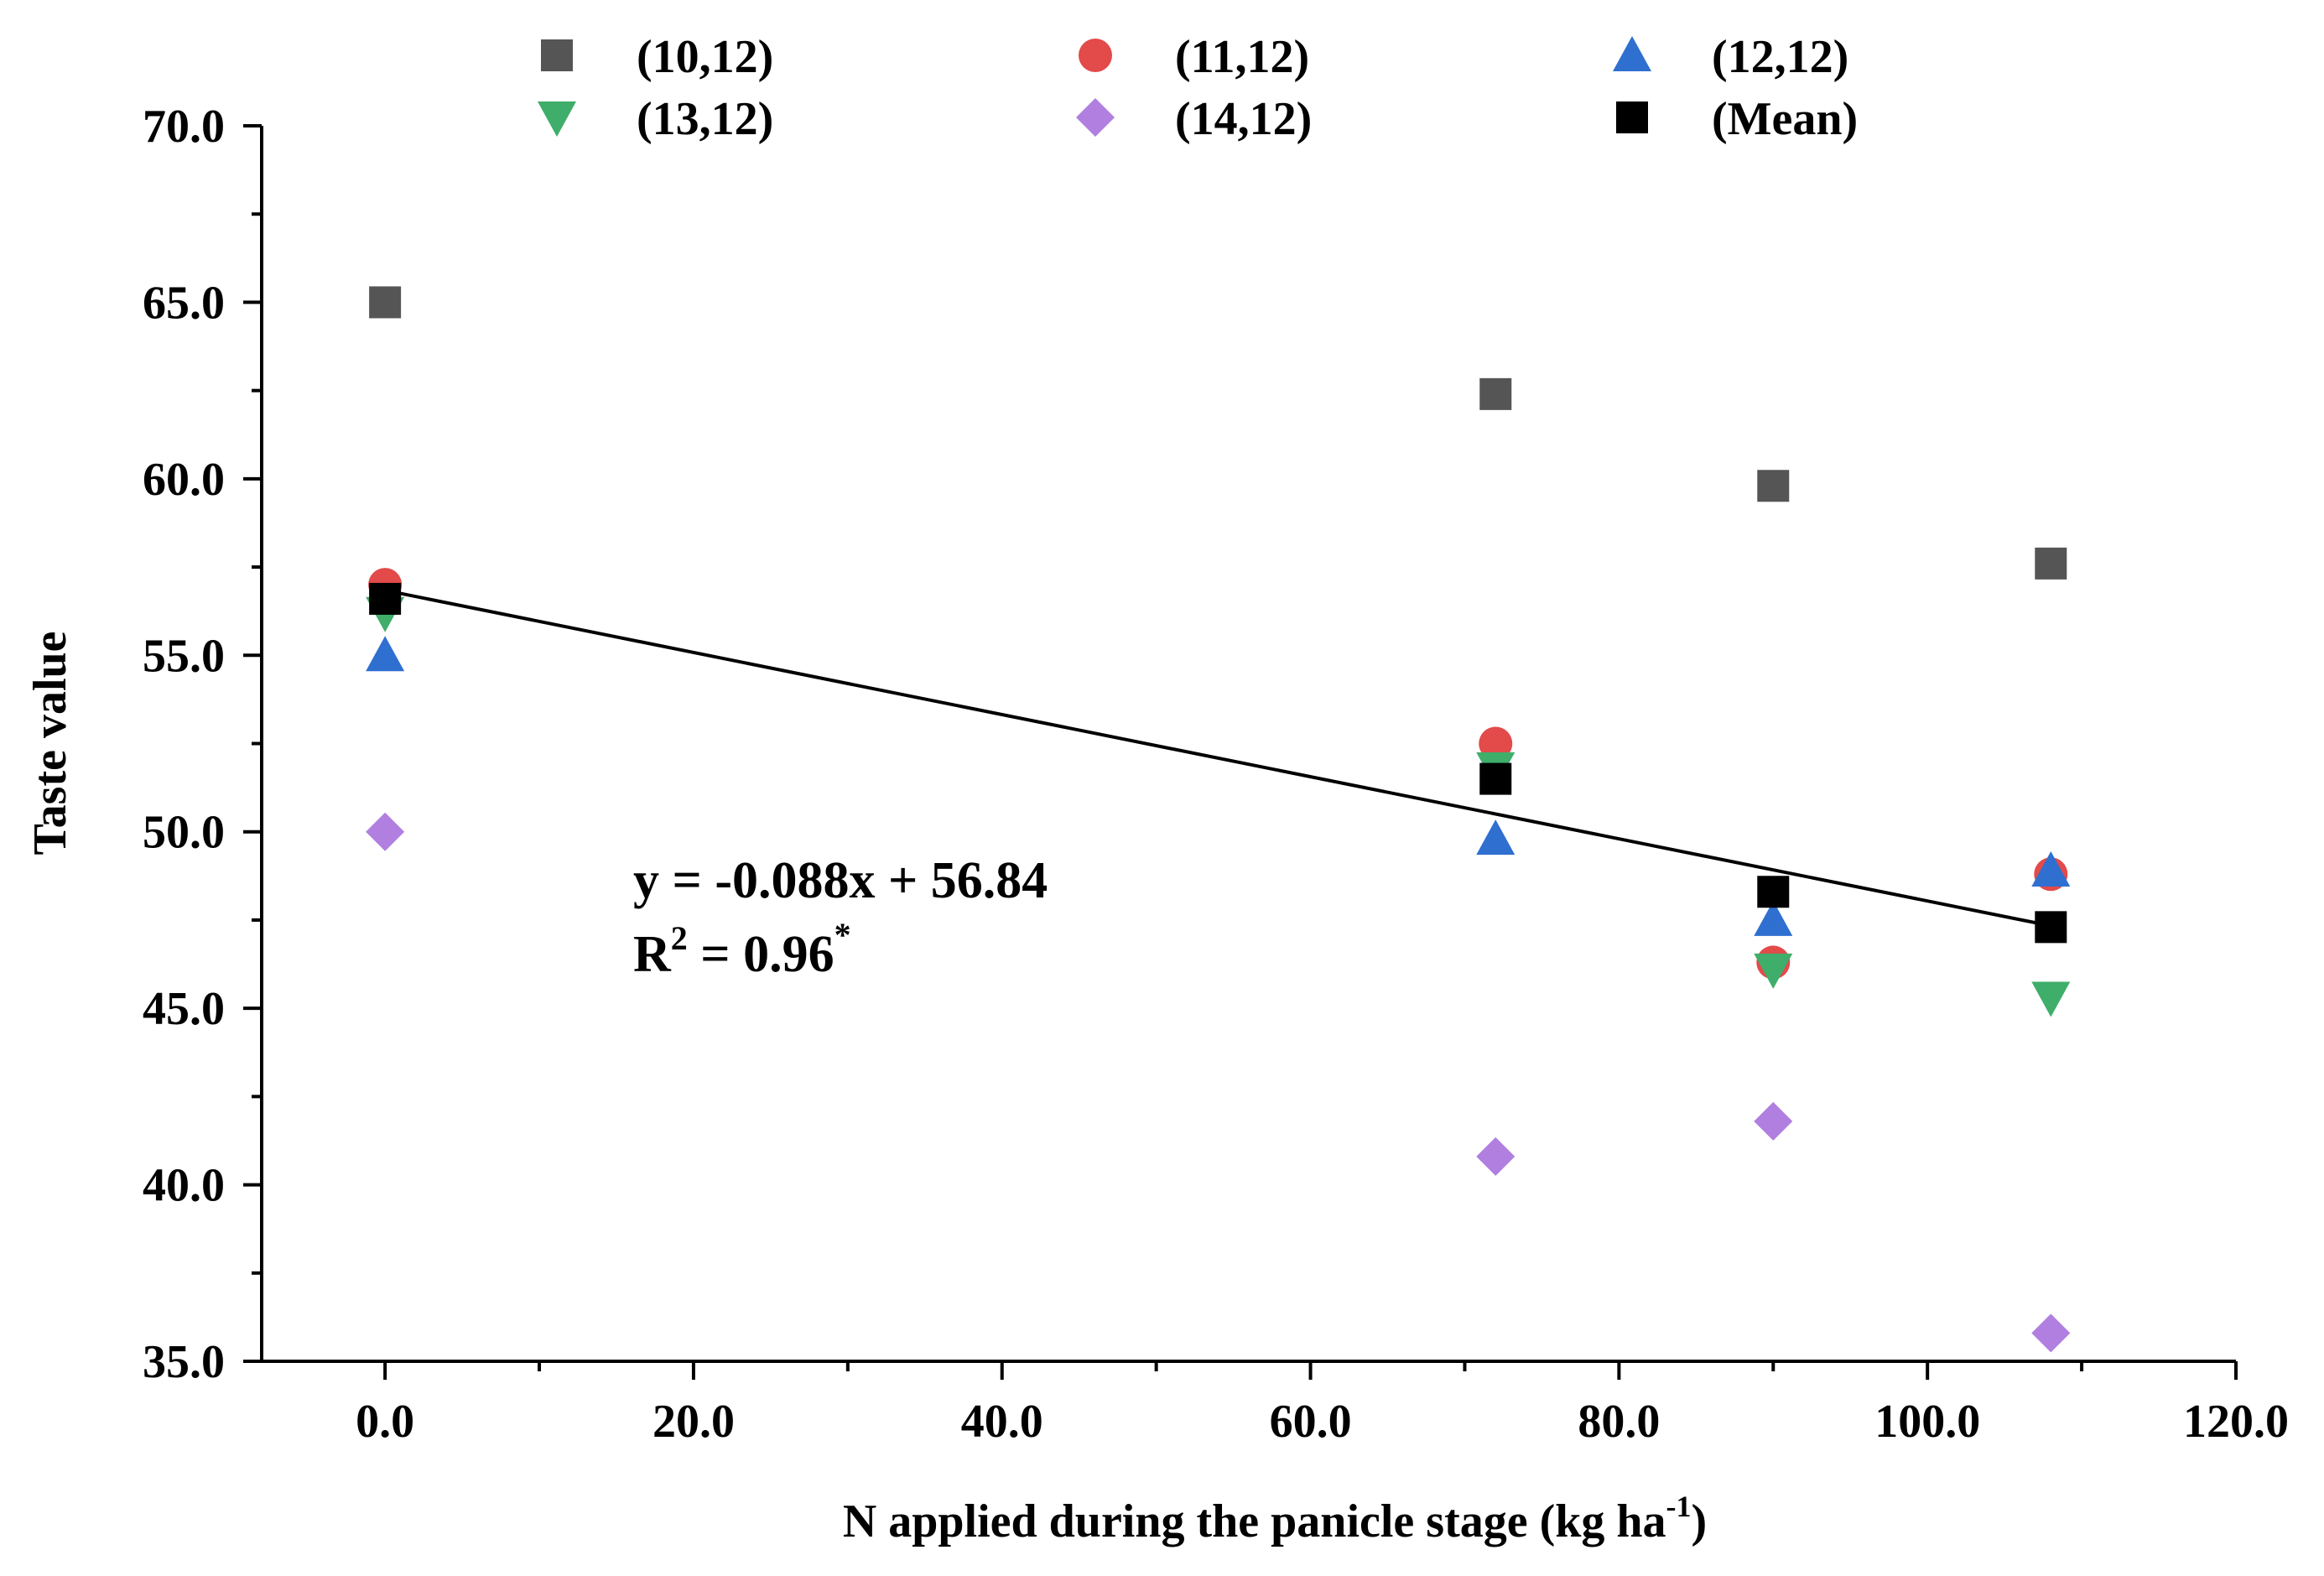  Describe the element at coordinates (184, 833) in the screenshot. I see `y-tick-label: 50.0` at that location.